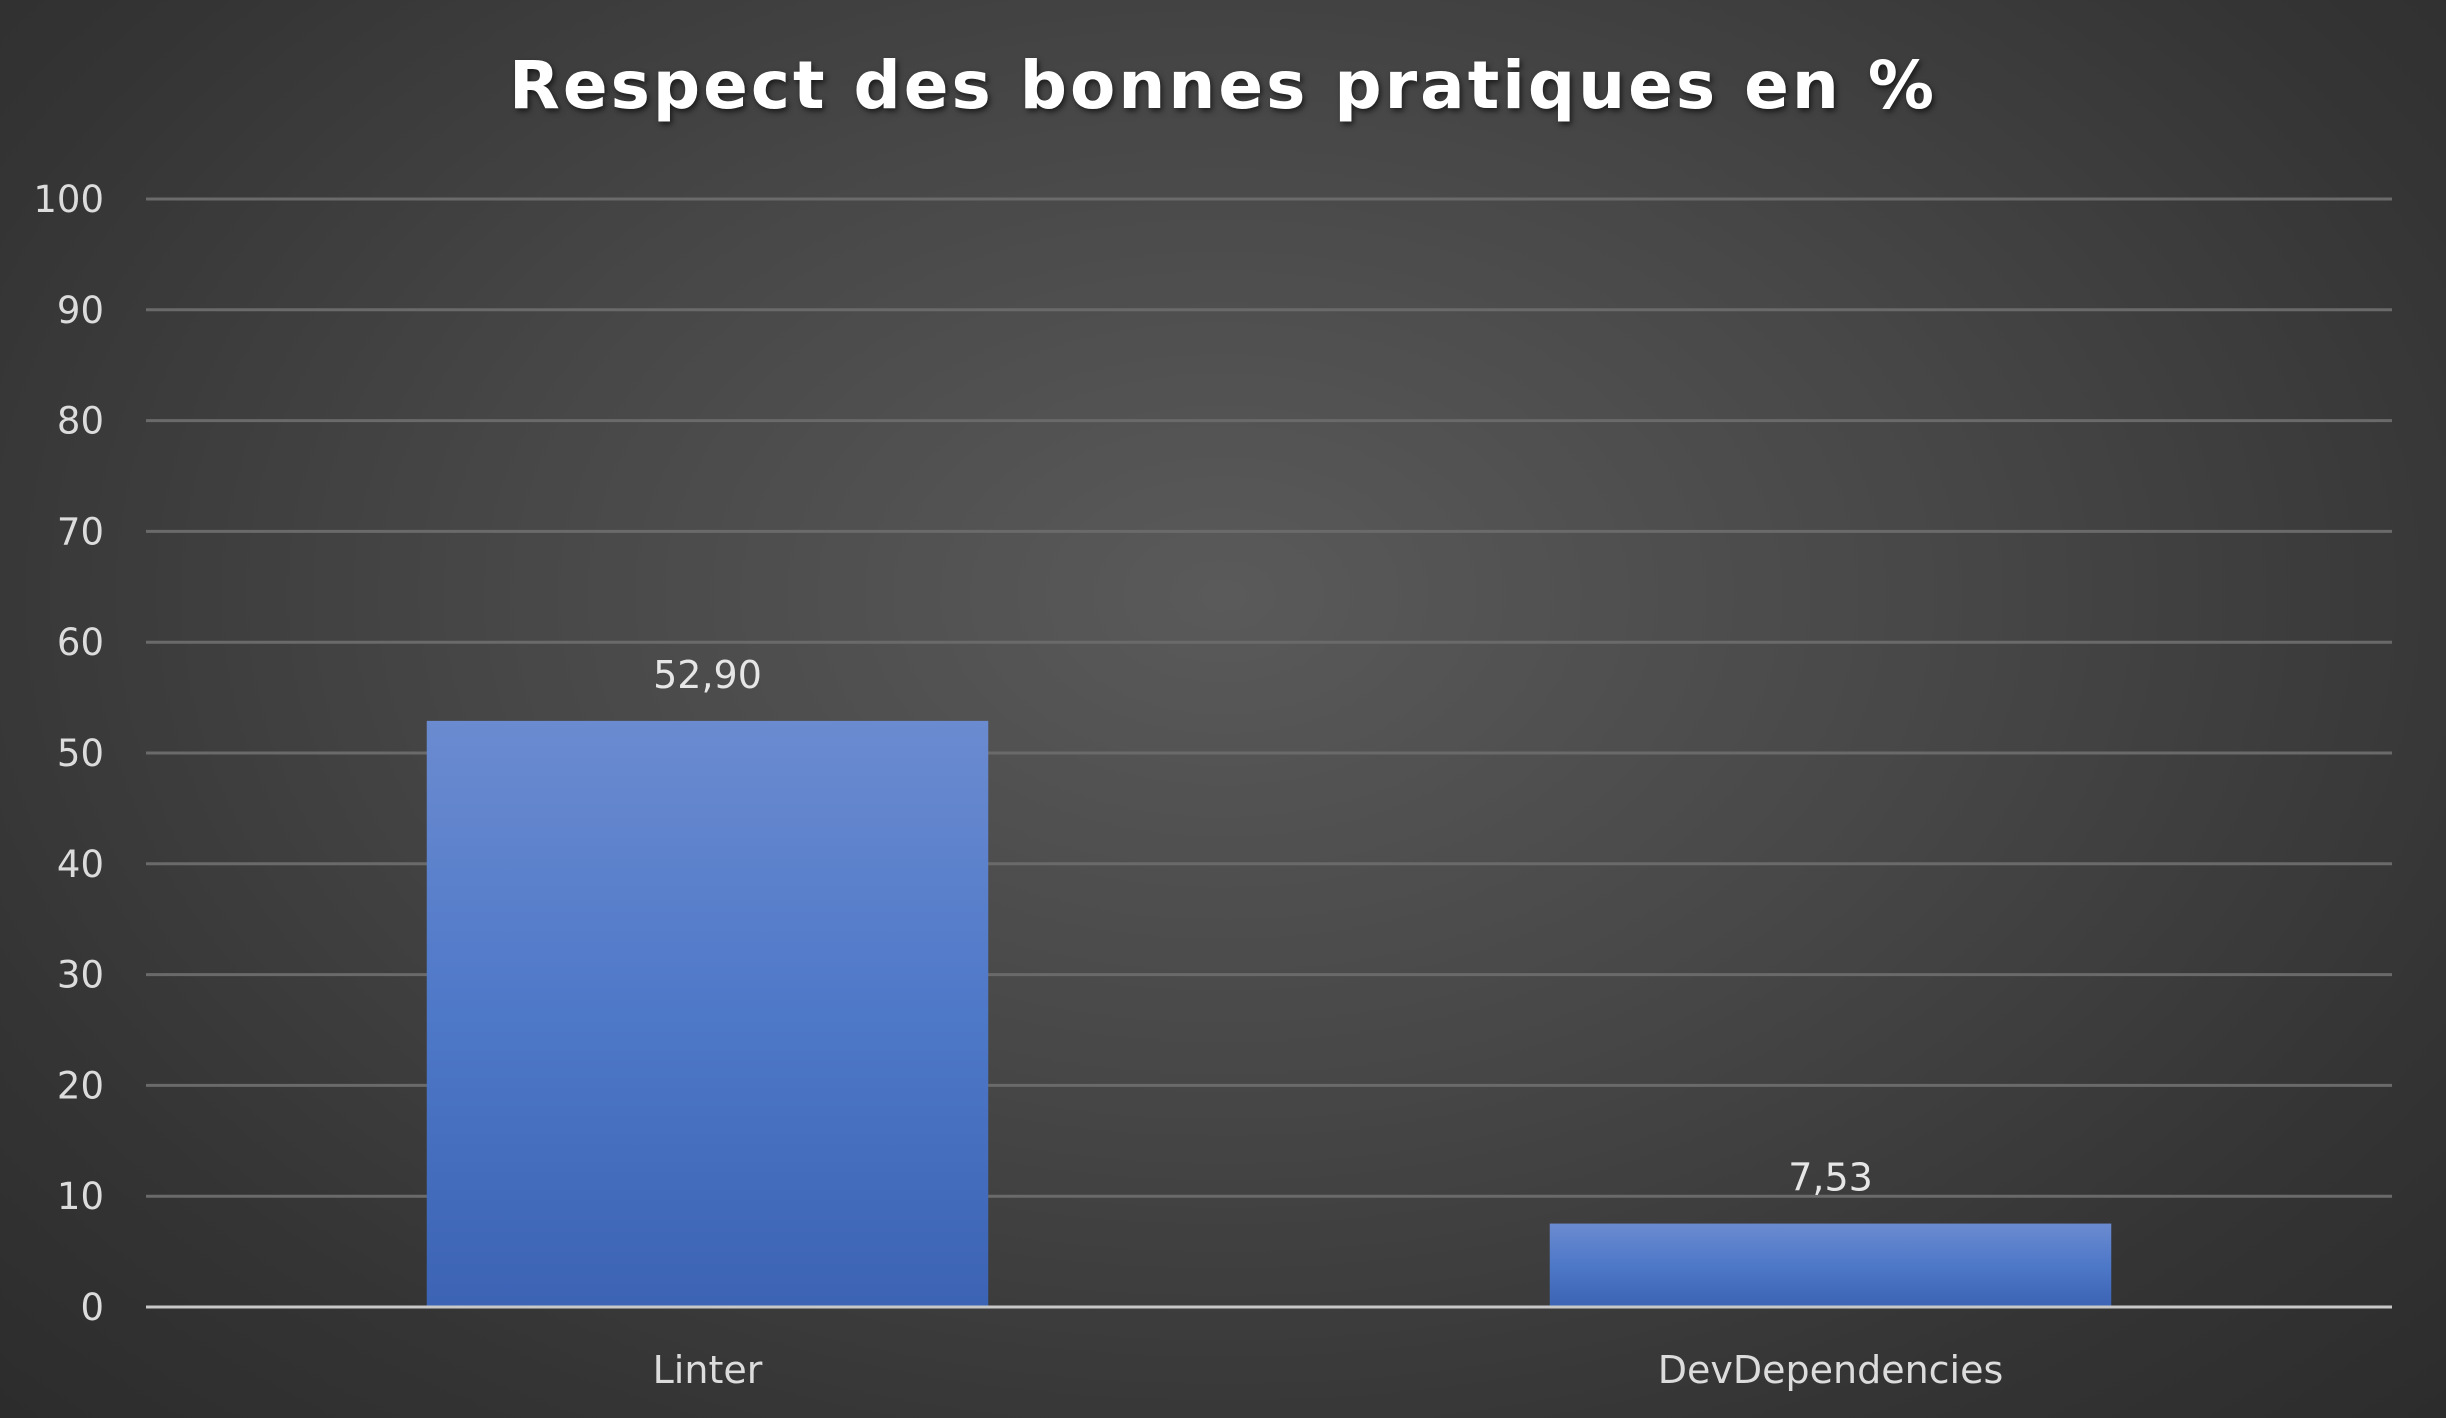 This screenshot has height=1418, width=2446. What do you see at coordinates (708, 1370) in the screenshot?
I see `x-category-label: Linter` at bounding box center [708, 1370].